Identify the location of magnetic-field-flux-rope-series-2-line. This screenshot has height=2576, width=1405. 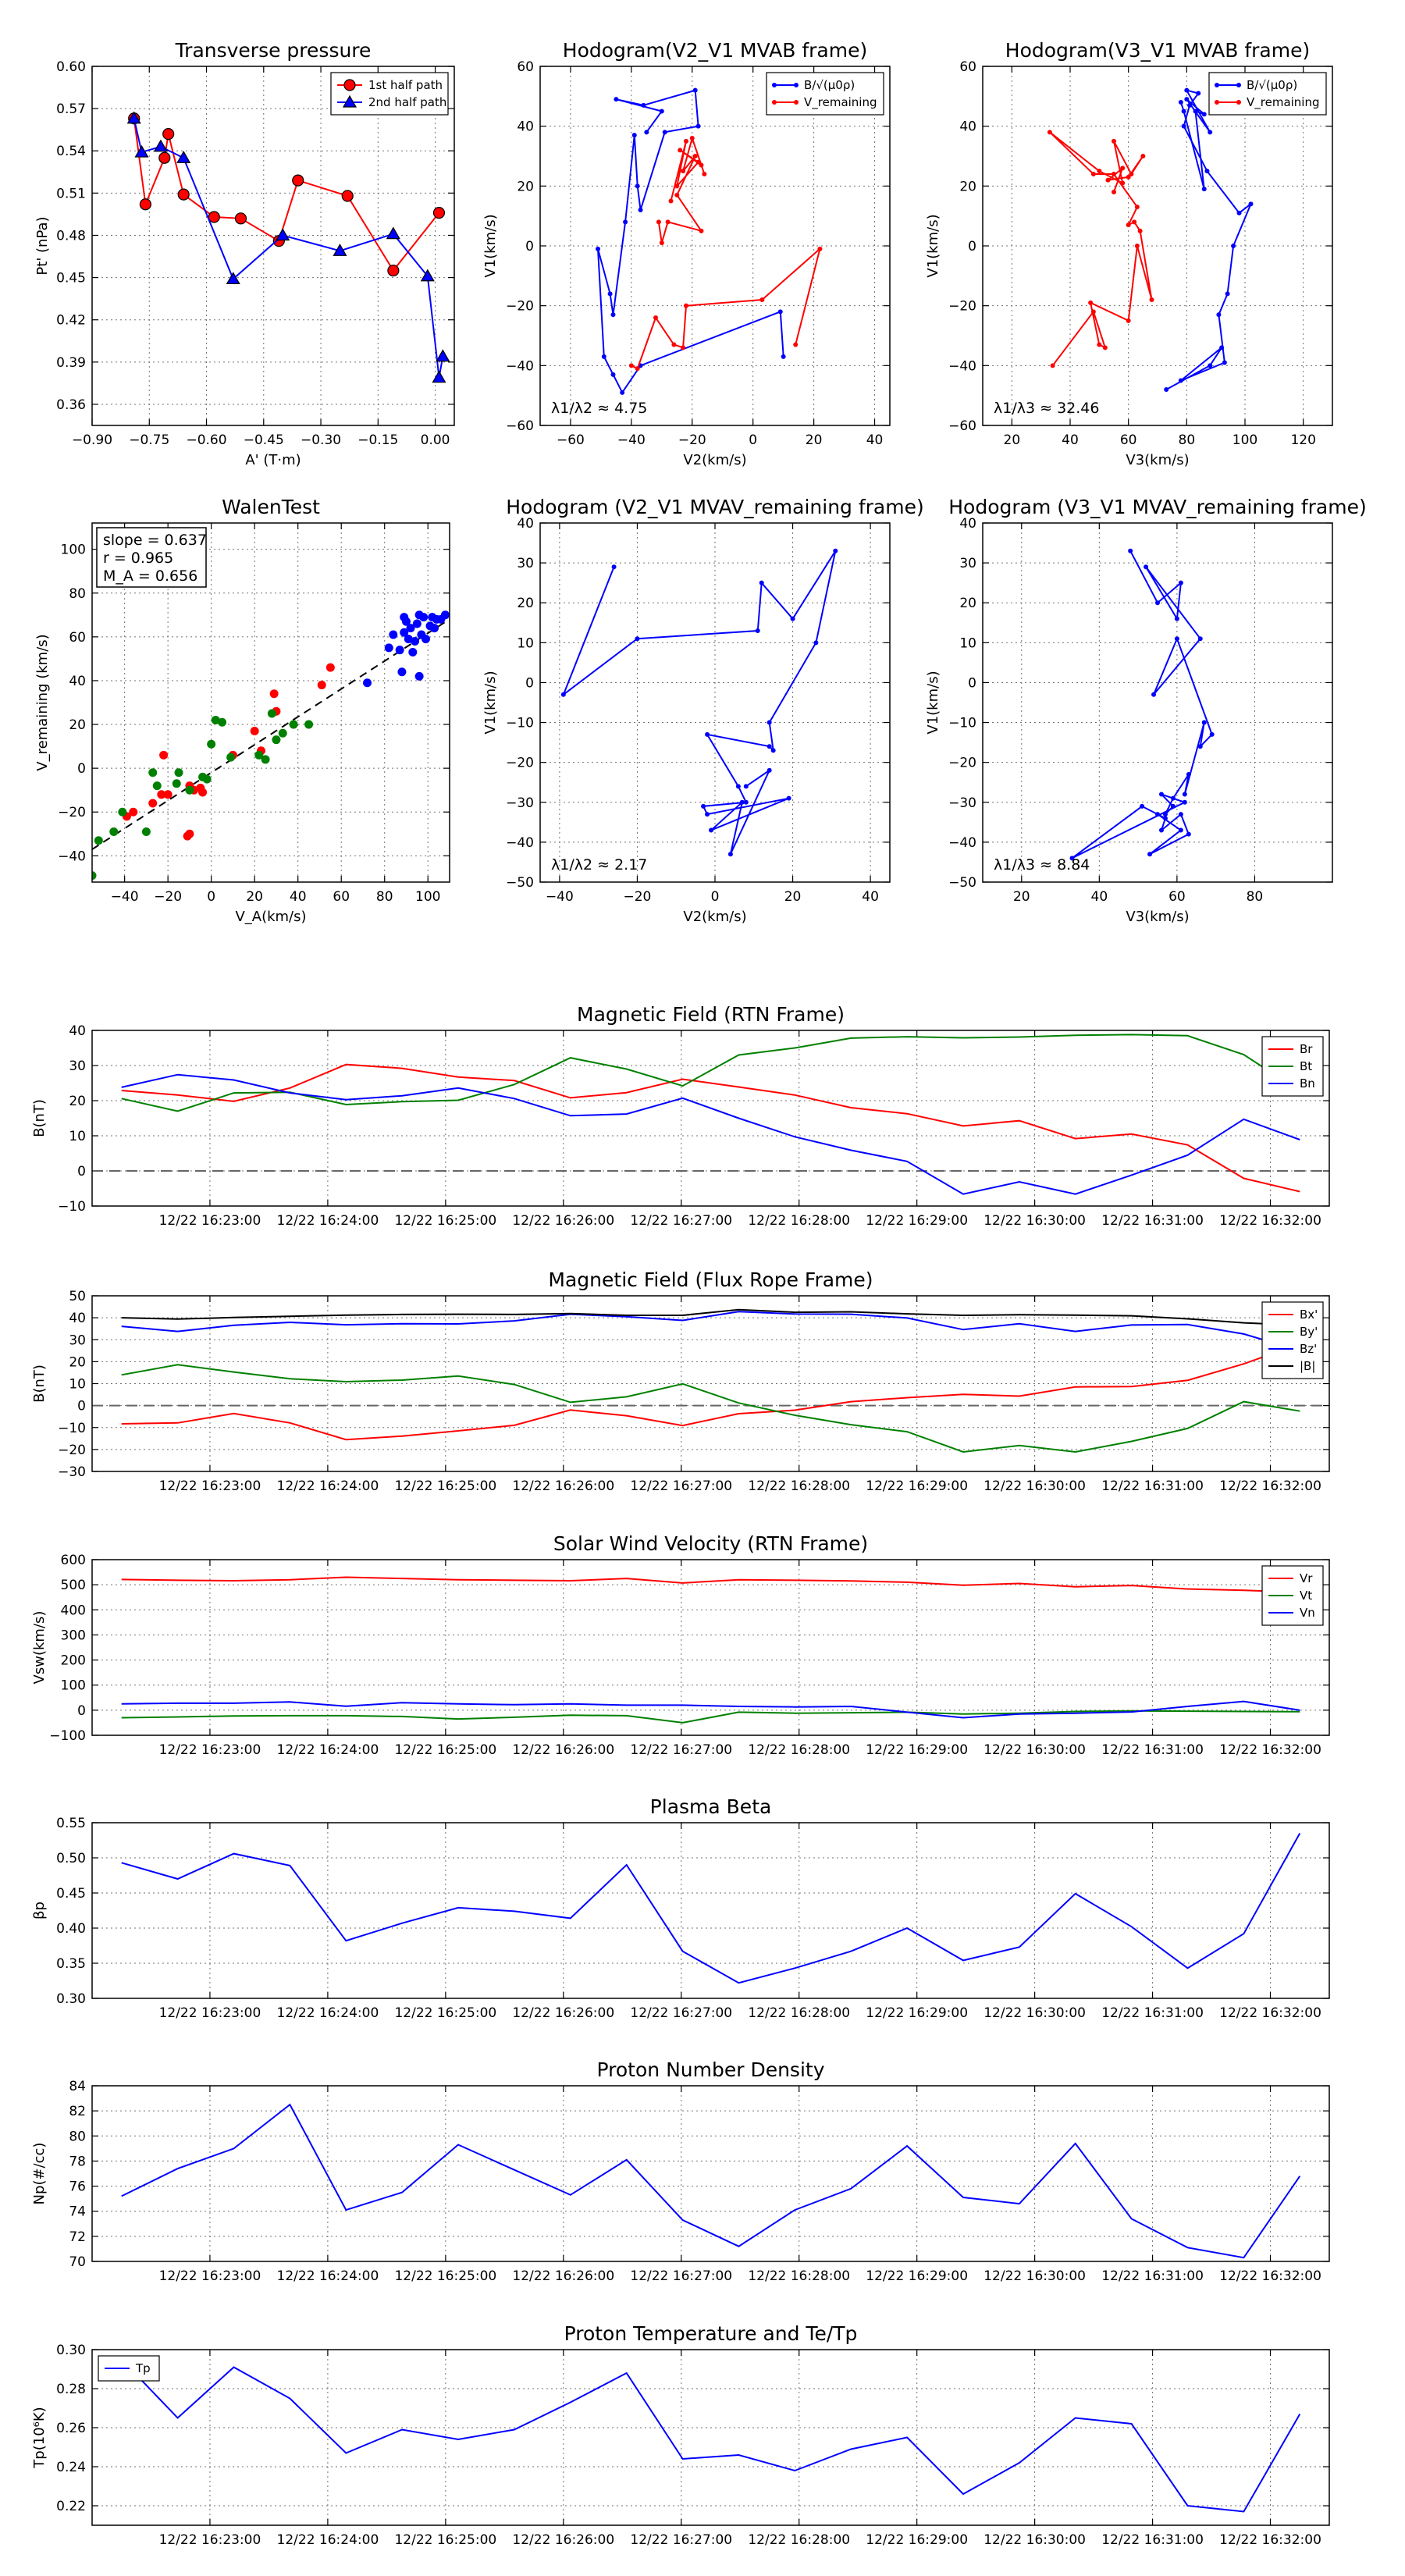
(711, 1331).